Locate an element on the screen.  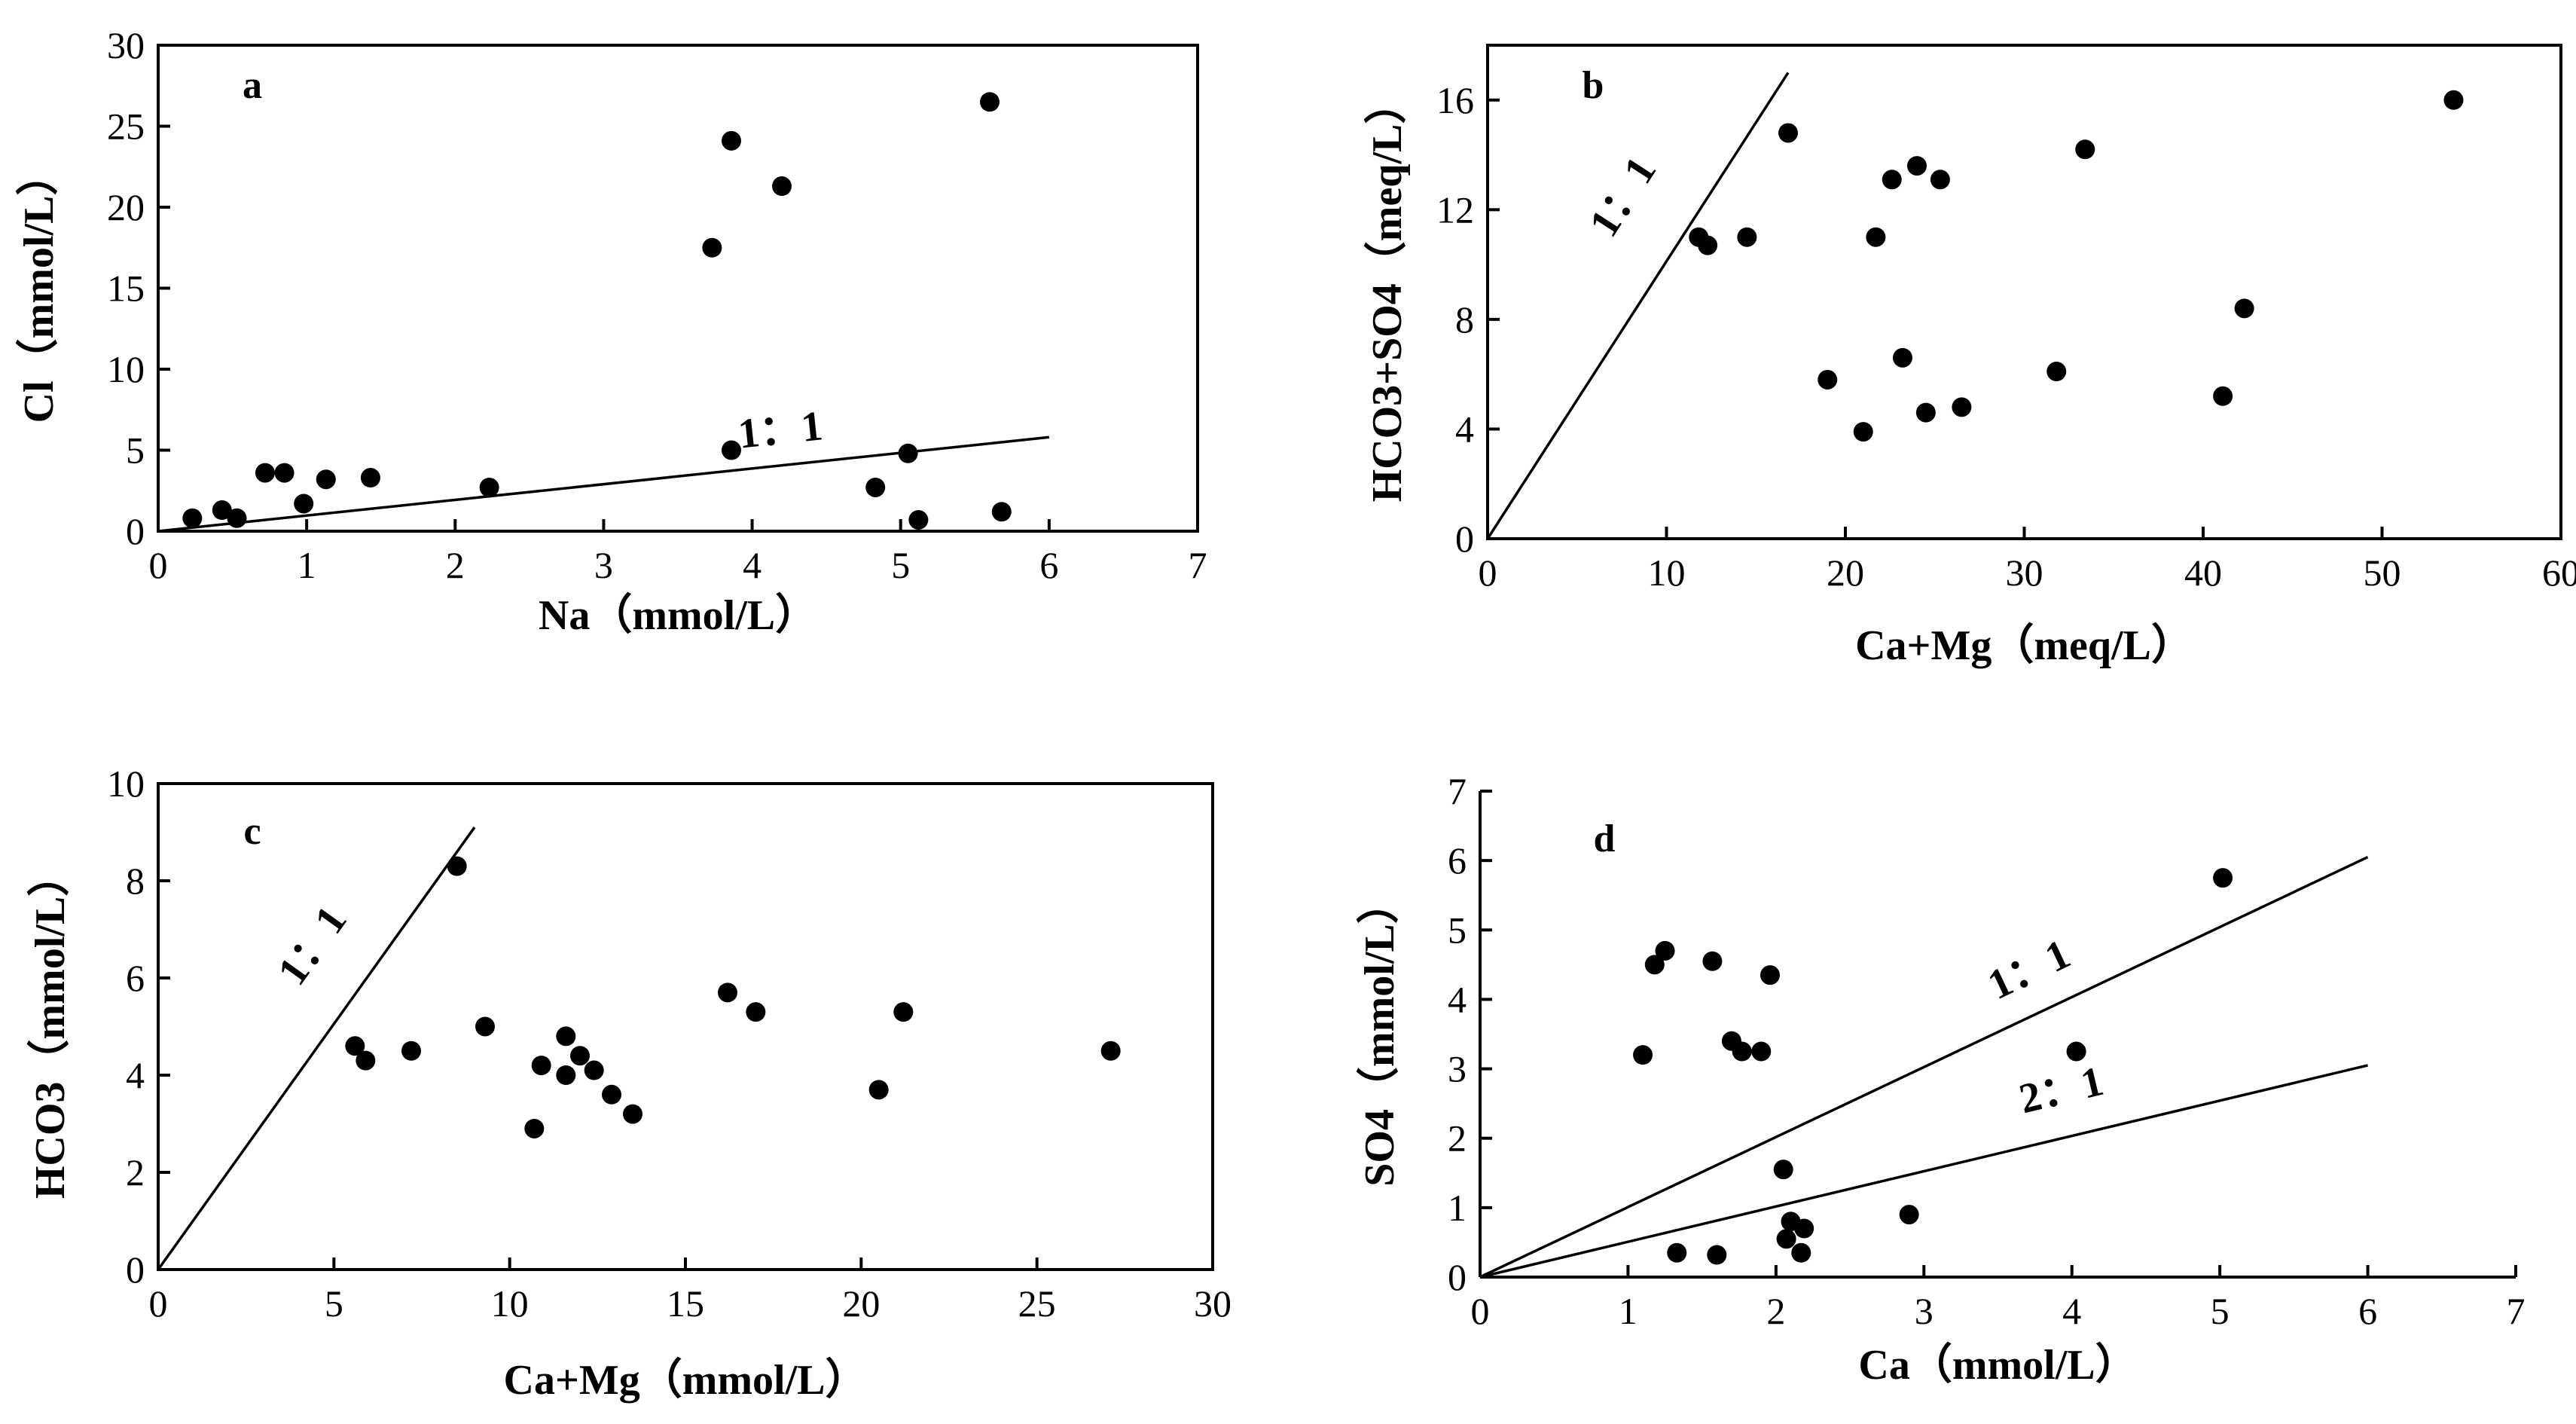
panel-label: c is located at coordinates (252, 831).